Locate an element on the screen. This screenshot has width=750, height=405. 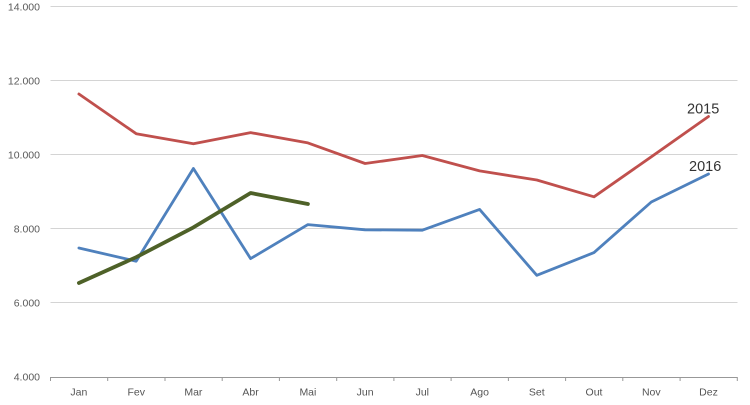
svg-text: Jul is located at coordinates (422, 393).